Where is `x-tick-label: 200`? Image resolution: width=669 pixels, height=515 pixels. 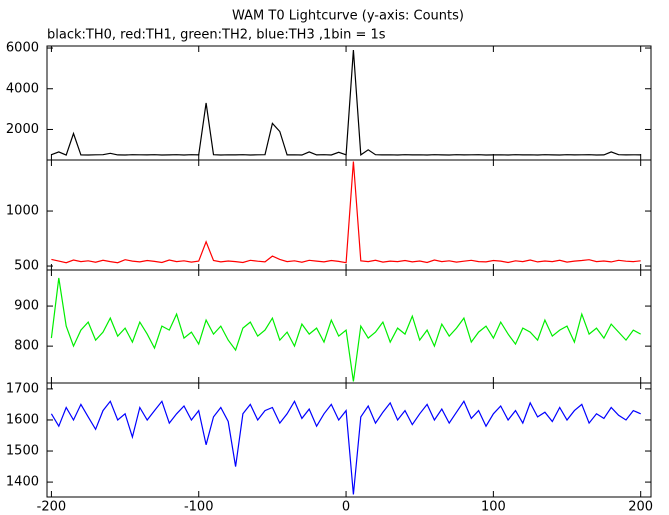 x-tick-label: 200 is located at coordinates (640, 507).